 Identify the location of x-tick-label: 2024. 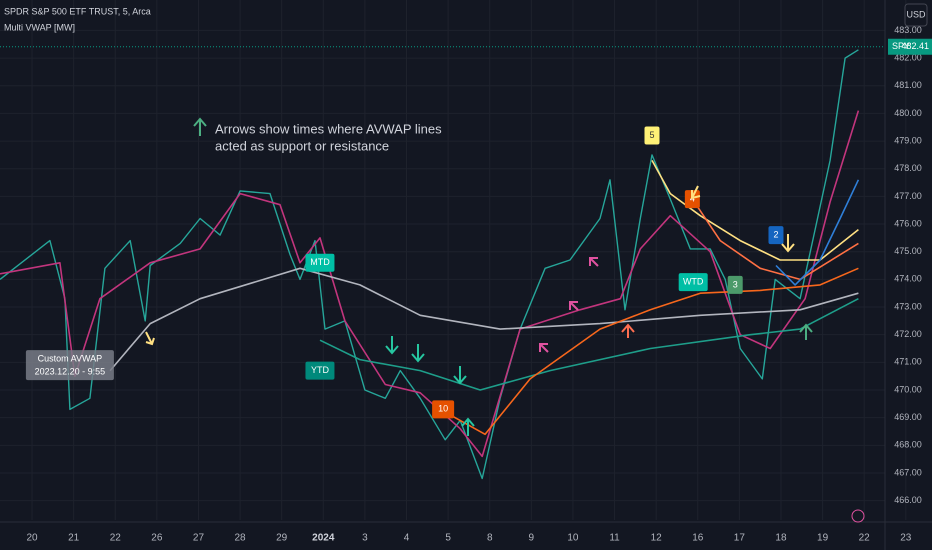
(323, 538).